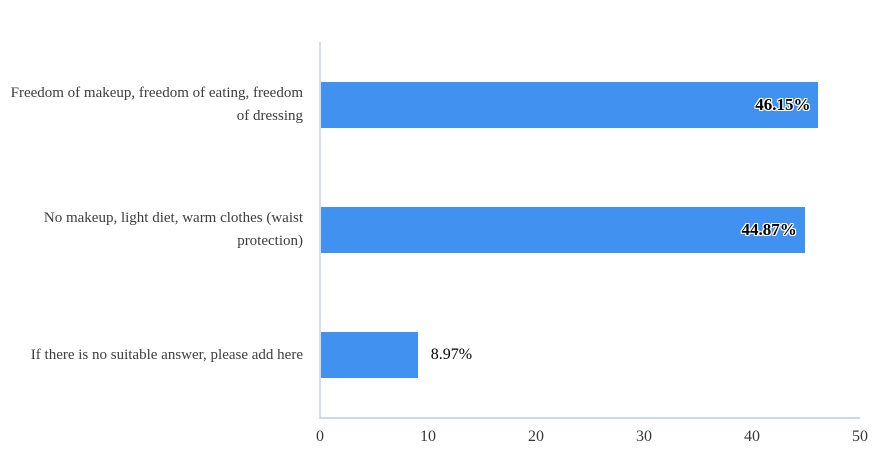 This screenshot has width=883, height=469. Describe the element at coordinates (783, 104) in the screenshot. I see `value-label: 46.15%` at that location.